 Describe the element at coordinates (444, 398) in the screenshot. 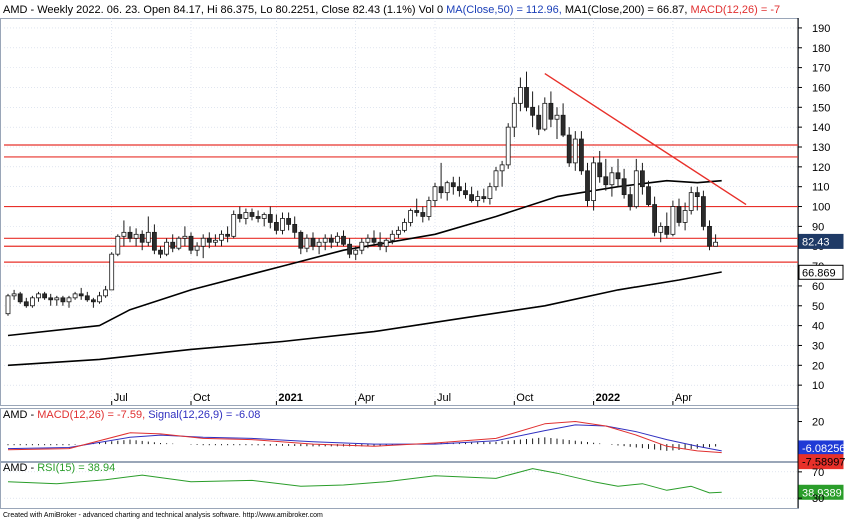

I see `x-tick-label: Jul` at that location.